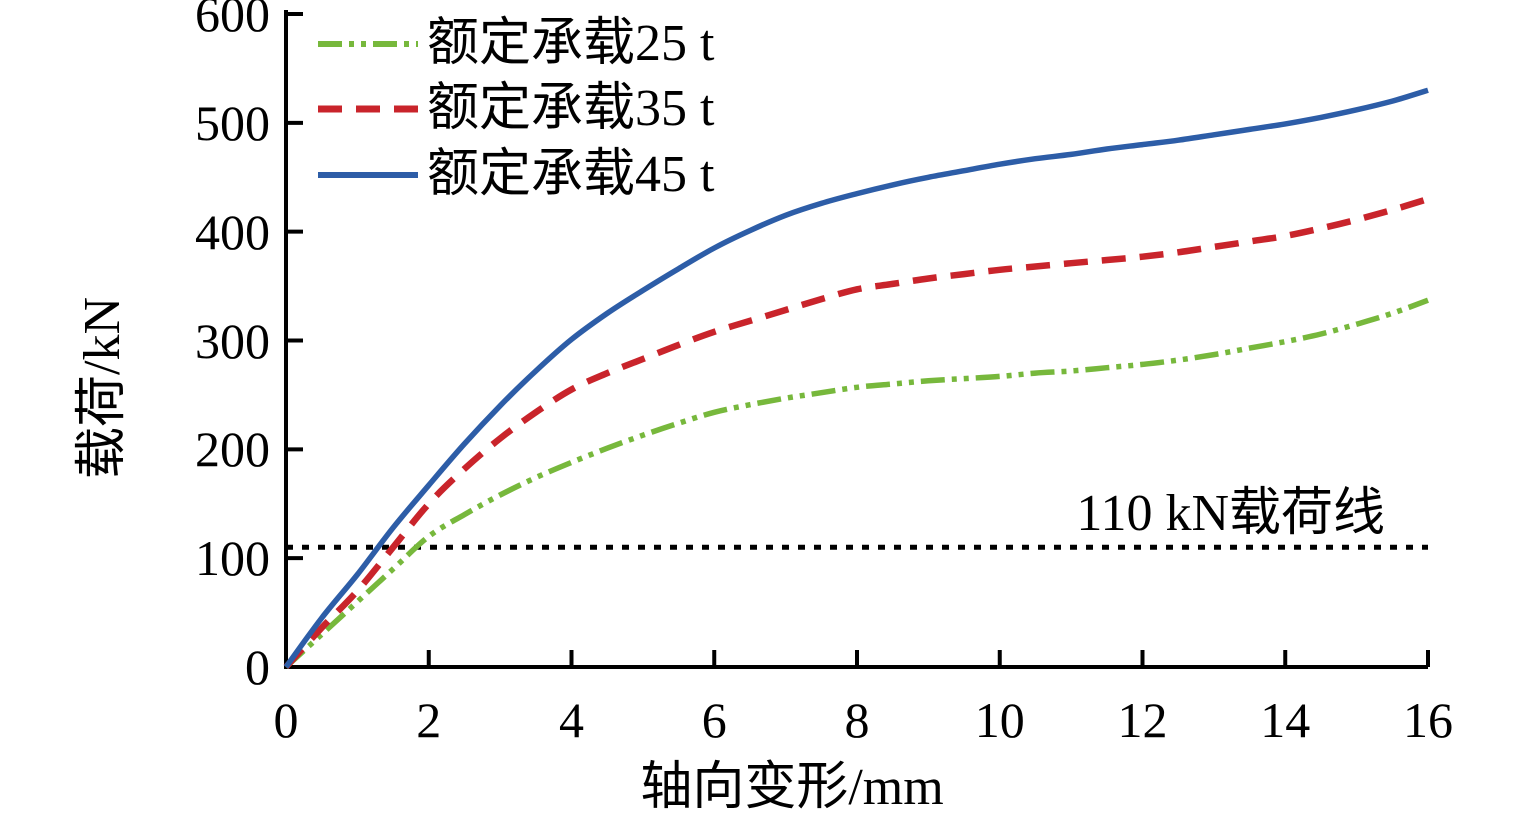 Image resolution: width=1535 pixels, height=817 pixels. I want to click on x-tick-label-8: 8, so click(857, 720).